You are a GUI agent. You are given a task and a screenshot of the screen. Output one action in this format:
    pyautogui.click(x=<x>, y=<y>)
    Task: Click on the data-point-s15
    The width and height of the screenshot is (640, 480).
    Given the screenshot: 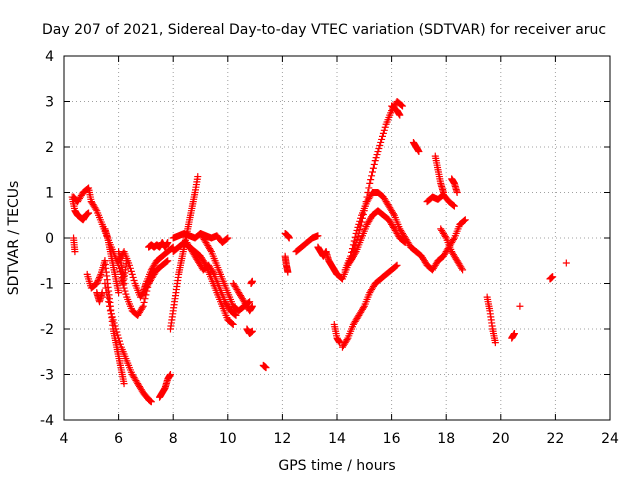 What is the action you would take?
    pyautogui.click(x=170, y=374)
    